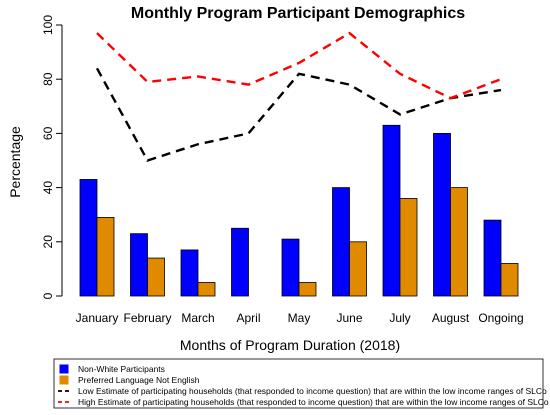 The image size is (550, 415). What do you see at coordinates (48, 188) in the screenshot?
I see `y-tick-label: 40` at bounding box center [48, 188].